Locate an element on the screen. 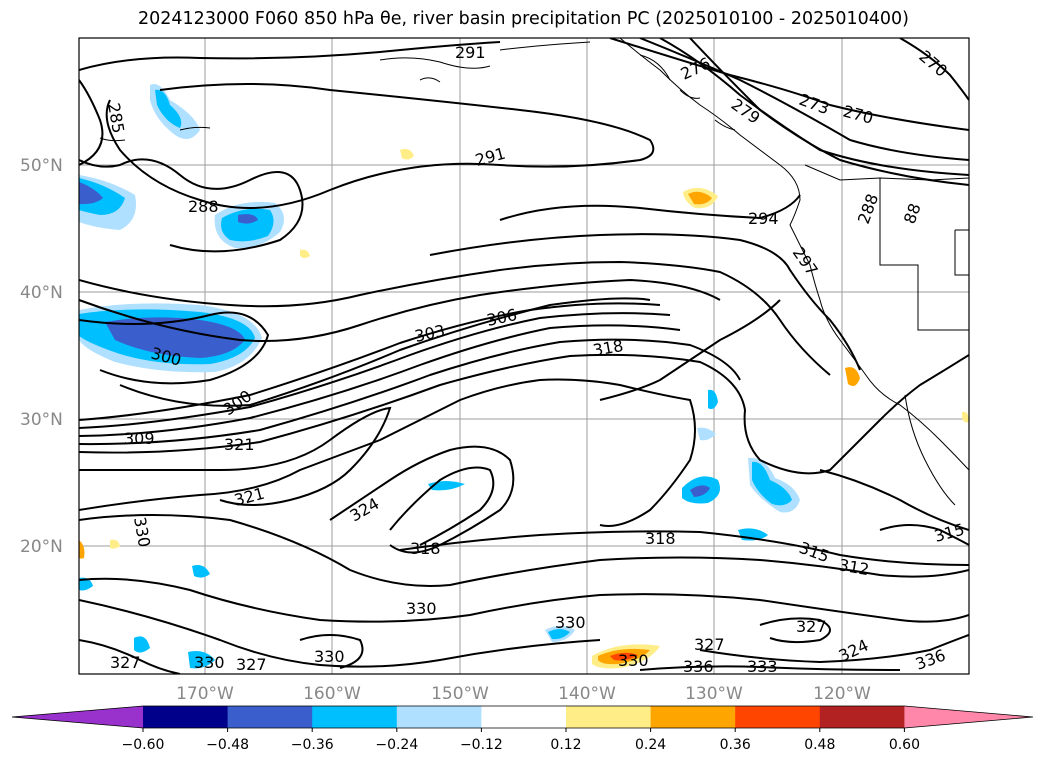 The image size is (1047, 767). colorbar-tick-label: 0.24 is located at coordinates (650, 745).